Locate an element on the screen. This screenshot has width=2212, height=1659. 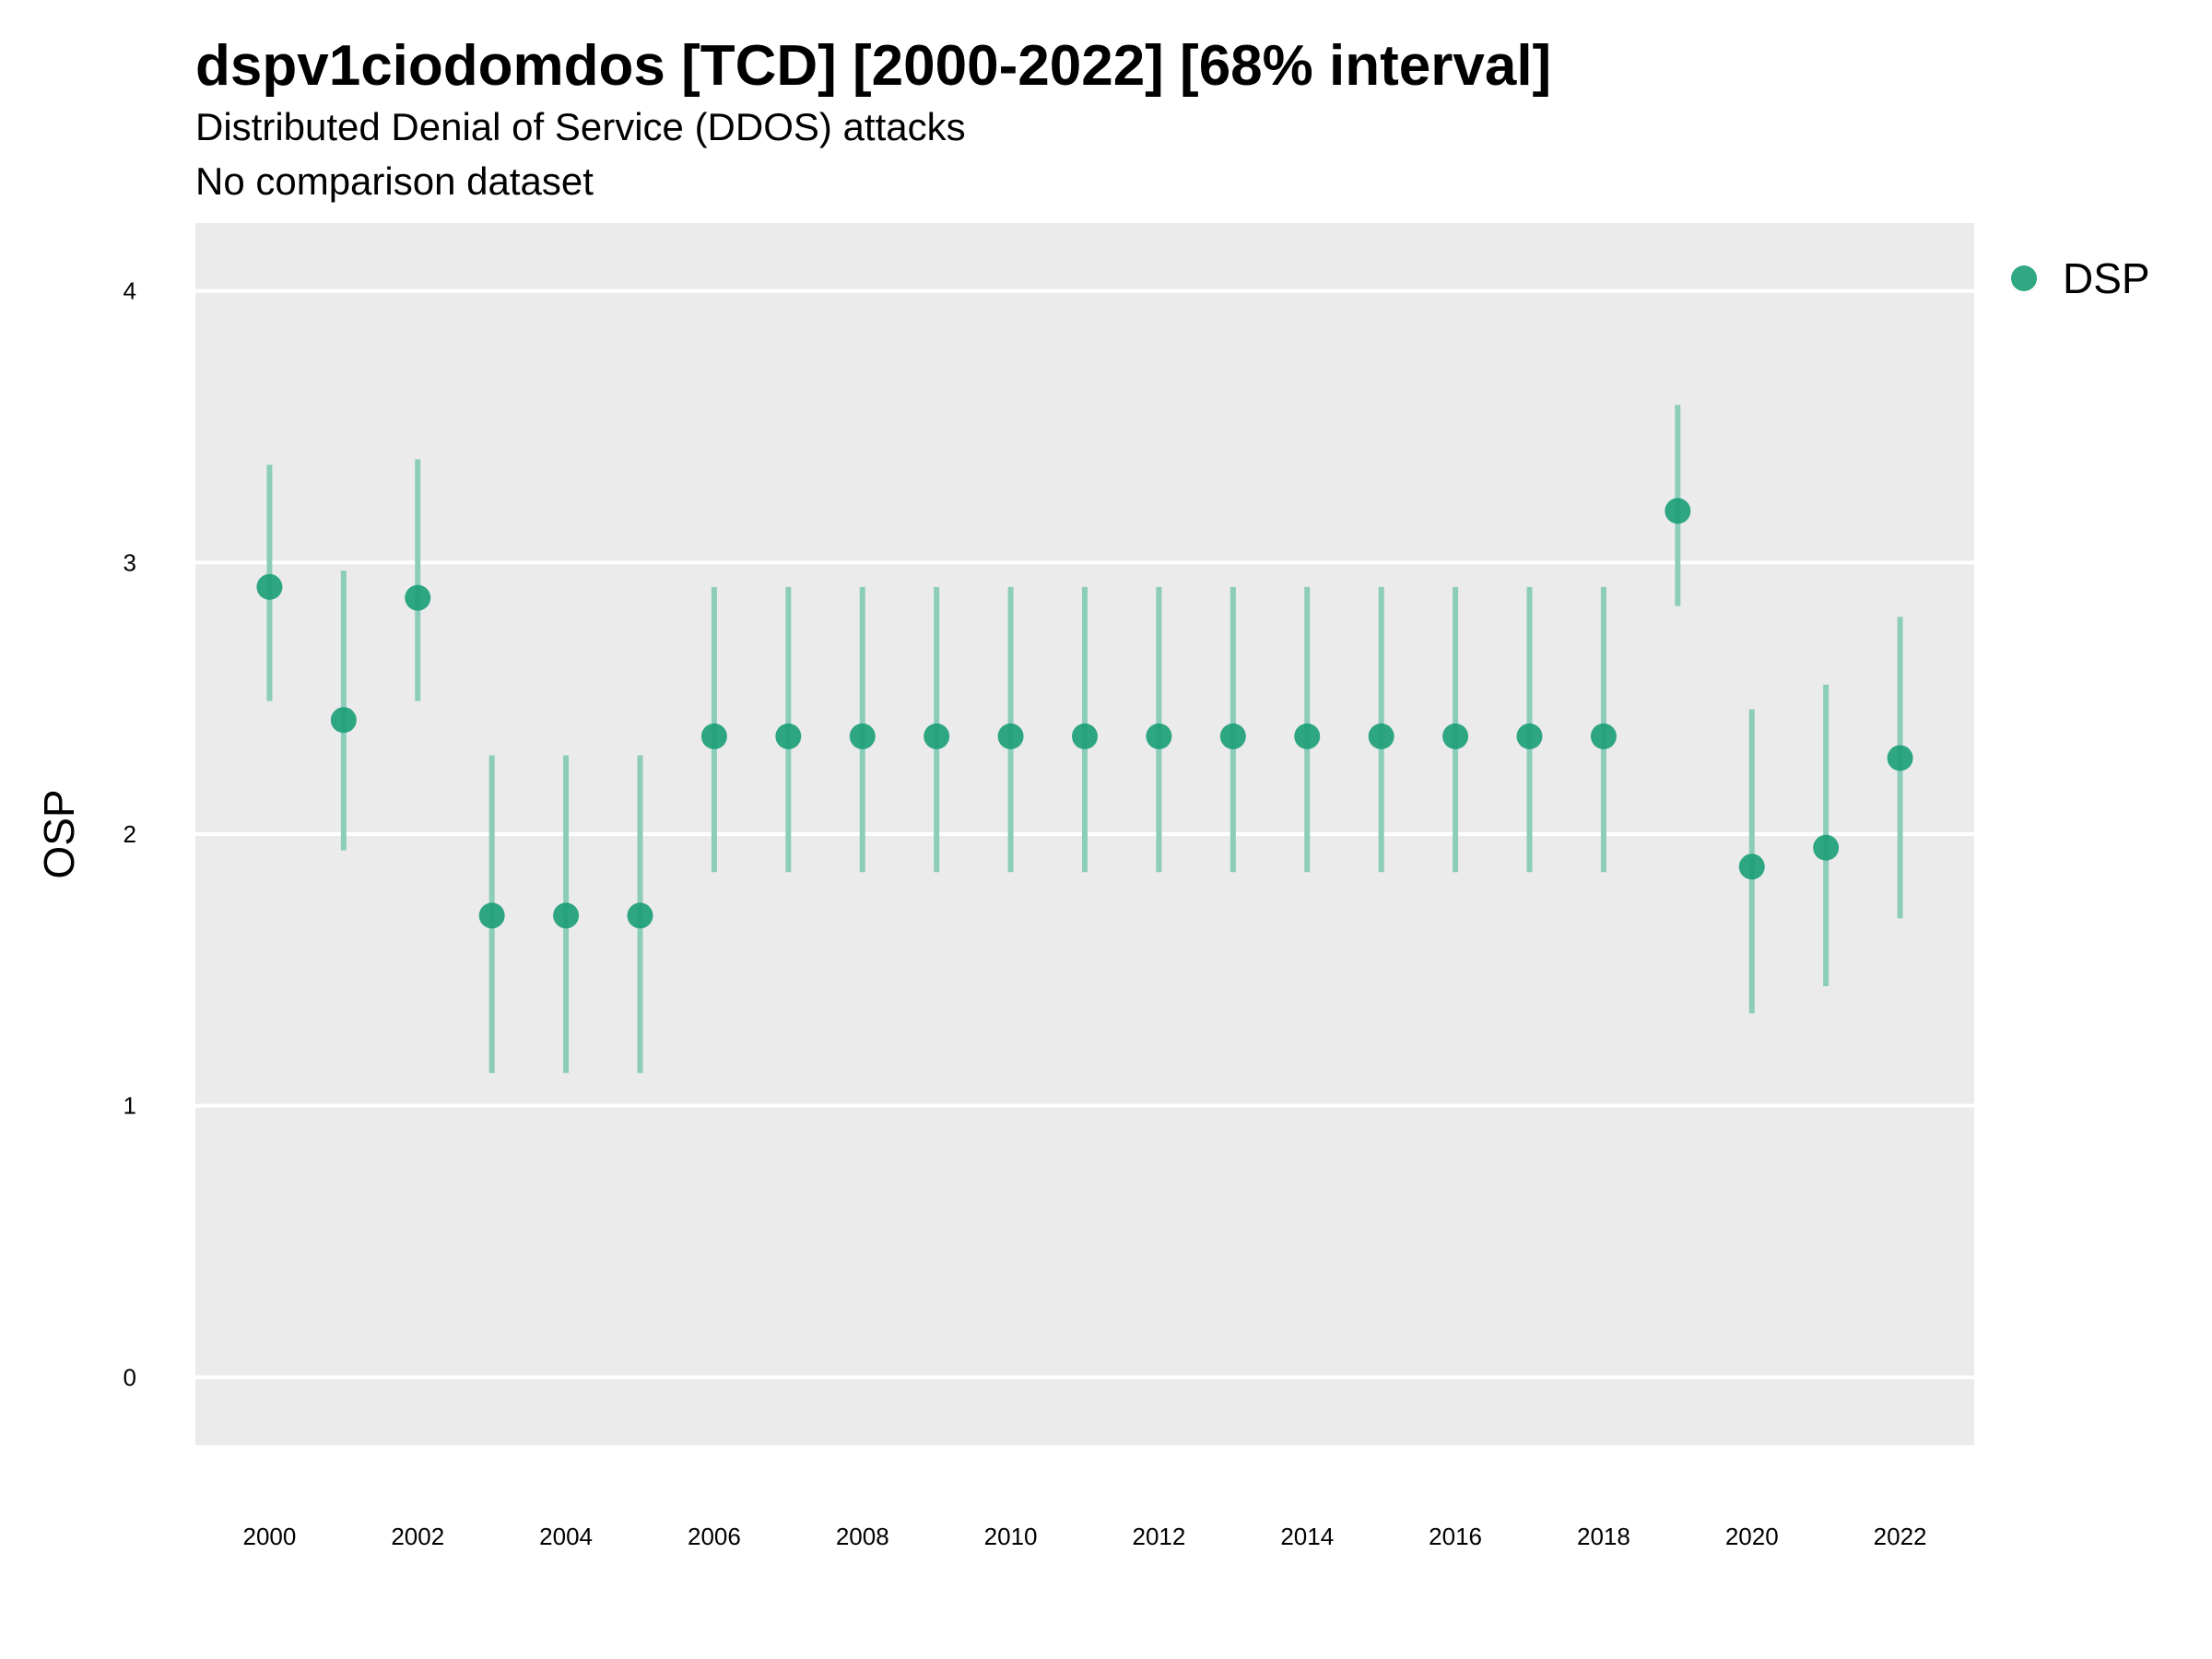
data-point-2005 is located at coordinates (640, 915).